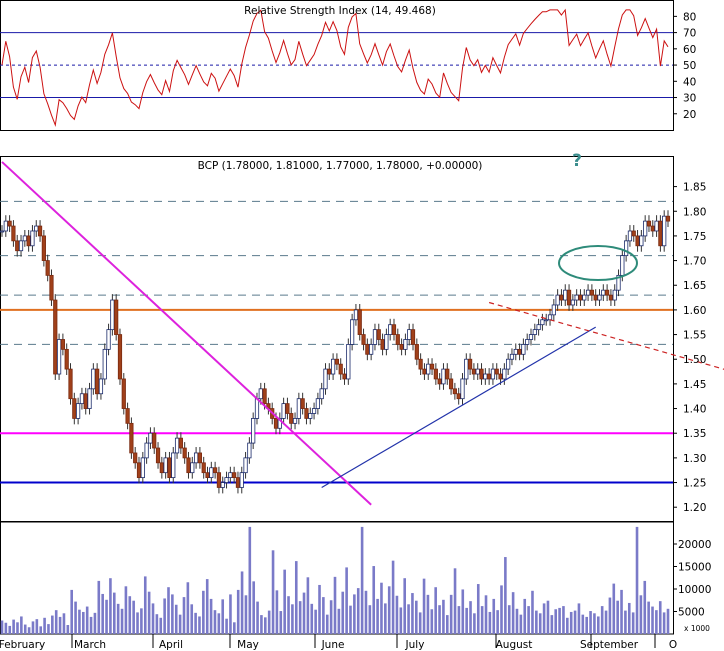 This screenshot has height=651, width=724. I want to click on price-tick-label: 1.25, so click(694, 484).